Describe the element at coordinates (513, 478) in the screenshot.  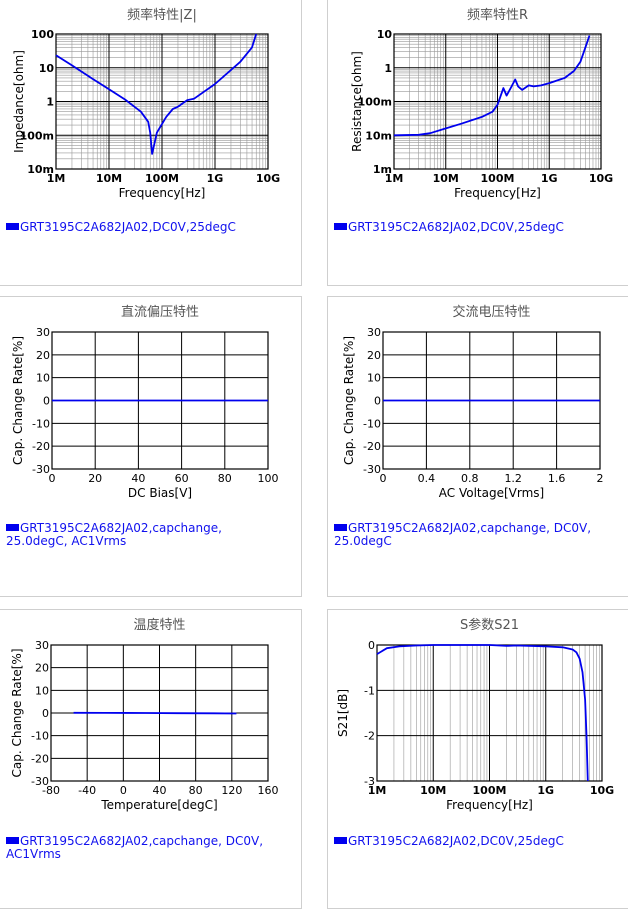
I see `x-tick-label: 1.2` at that location.